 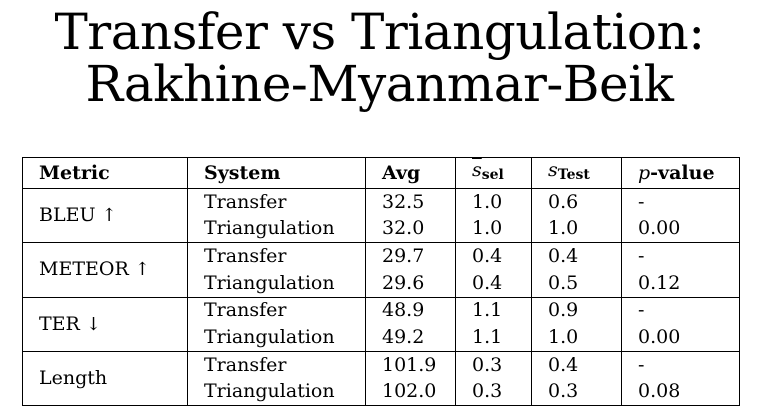 I want to click on p-value-cell: 0.08, so click(x=680, y=392).